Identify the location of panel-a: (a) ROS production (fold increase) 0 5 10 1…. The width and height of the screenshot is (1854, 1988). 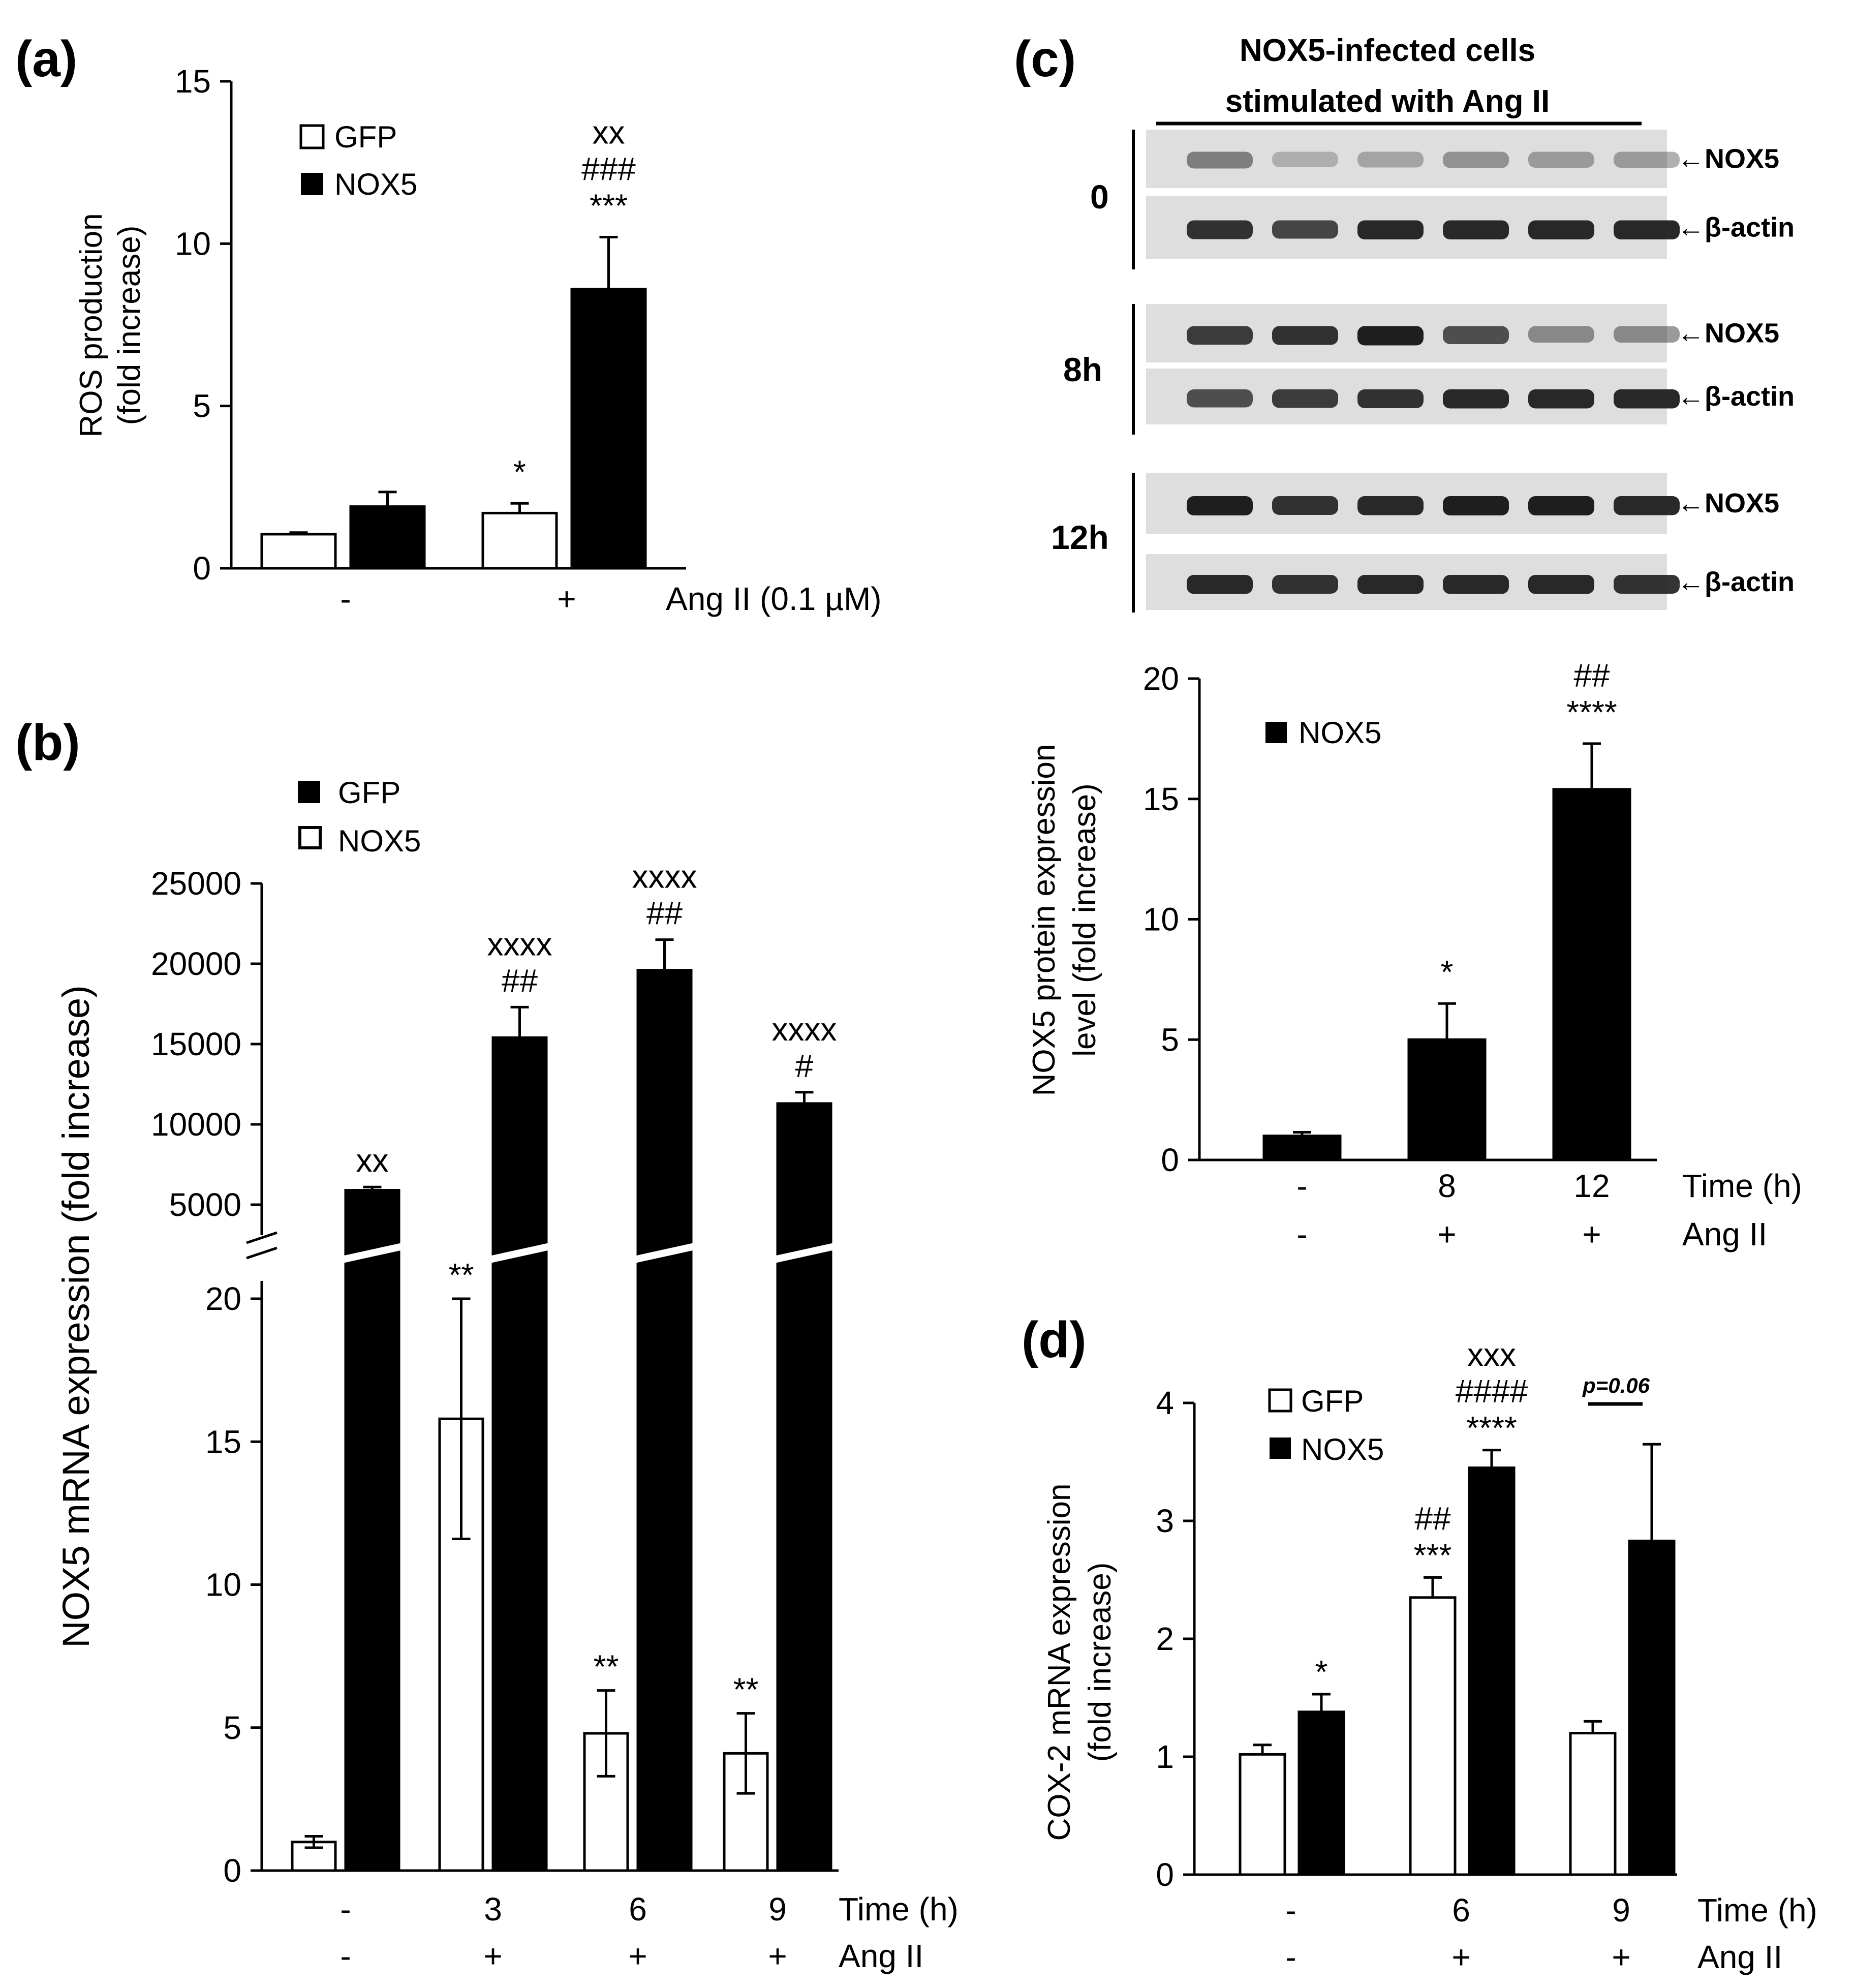
(448, 323).